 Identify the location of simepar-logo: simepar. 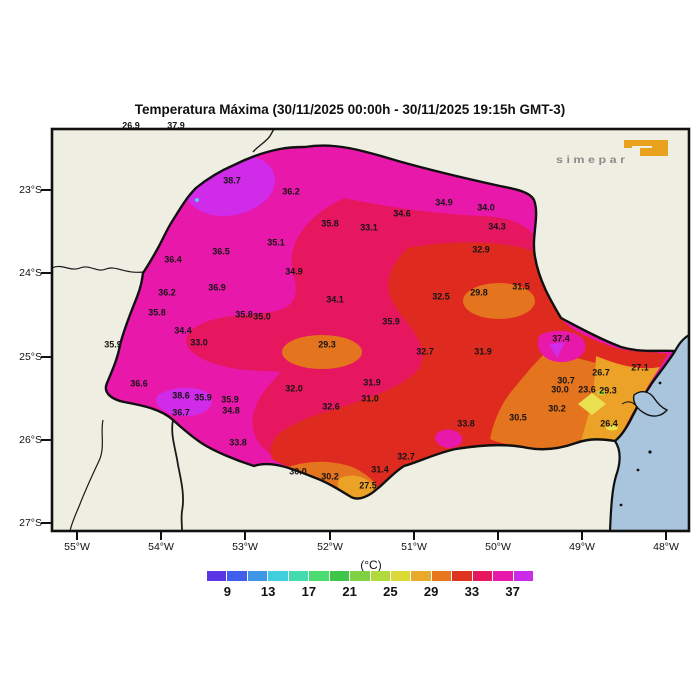
(618, 154).